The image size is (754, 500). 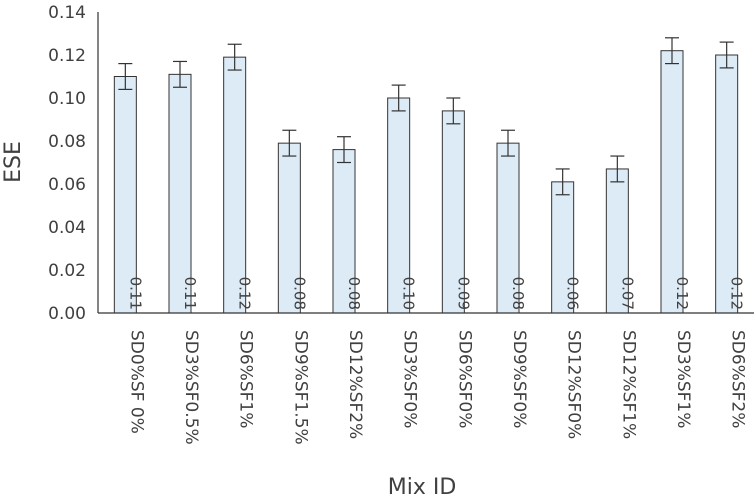 What do you see at coordinates (67, 13) in the screenshot?
I see `y-tick-label: 0.14` at bounding box center [67, 13].